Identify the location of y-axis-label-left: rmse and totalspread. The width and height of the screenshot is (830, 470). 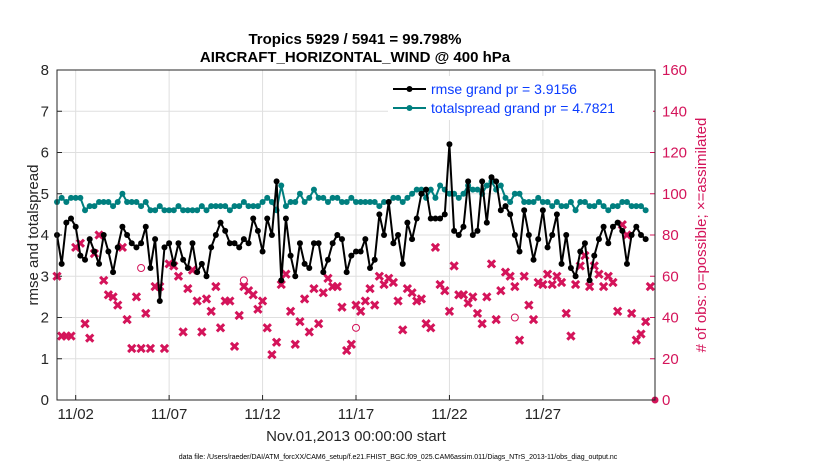
(33, 235).